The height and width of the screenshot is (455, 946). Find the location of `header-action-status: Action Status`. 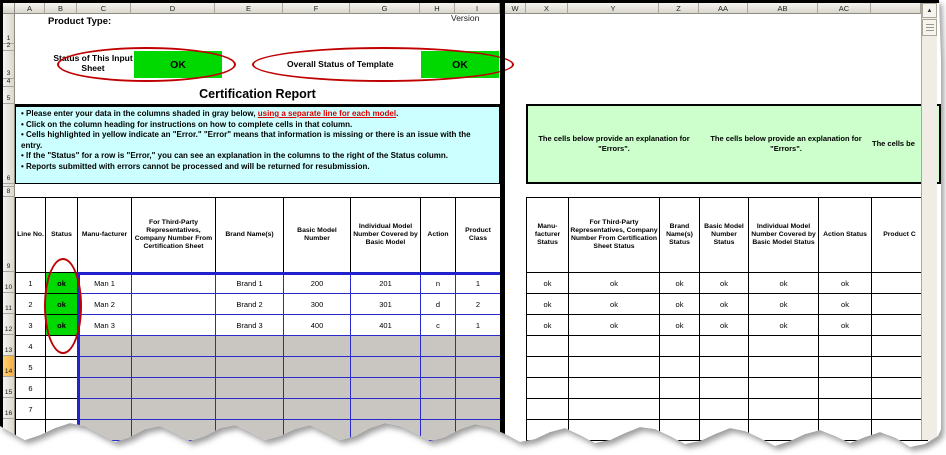

header-action-status: Action Status is located at coordinates (845, 235).